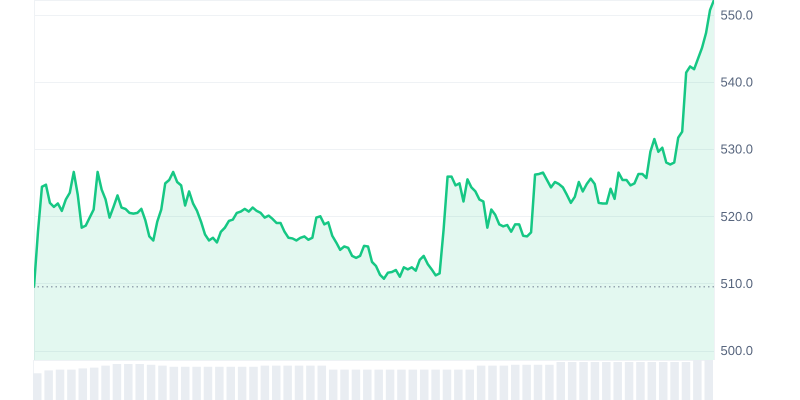 The height and width of the screenshot is (400, 800). Describe the element at coordinates (737, 350) in the screenshot. I see `y-tick-label: 500.0` at that location.